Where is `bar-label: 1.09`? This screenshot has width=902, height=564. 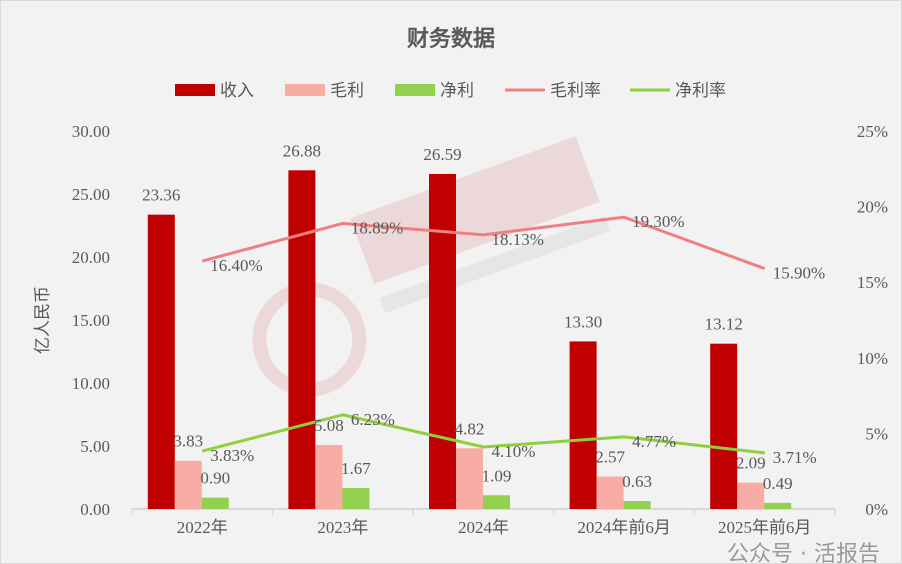
bar-label: 1.09 is located at coordinates (497, 475).